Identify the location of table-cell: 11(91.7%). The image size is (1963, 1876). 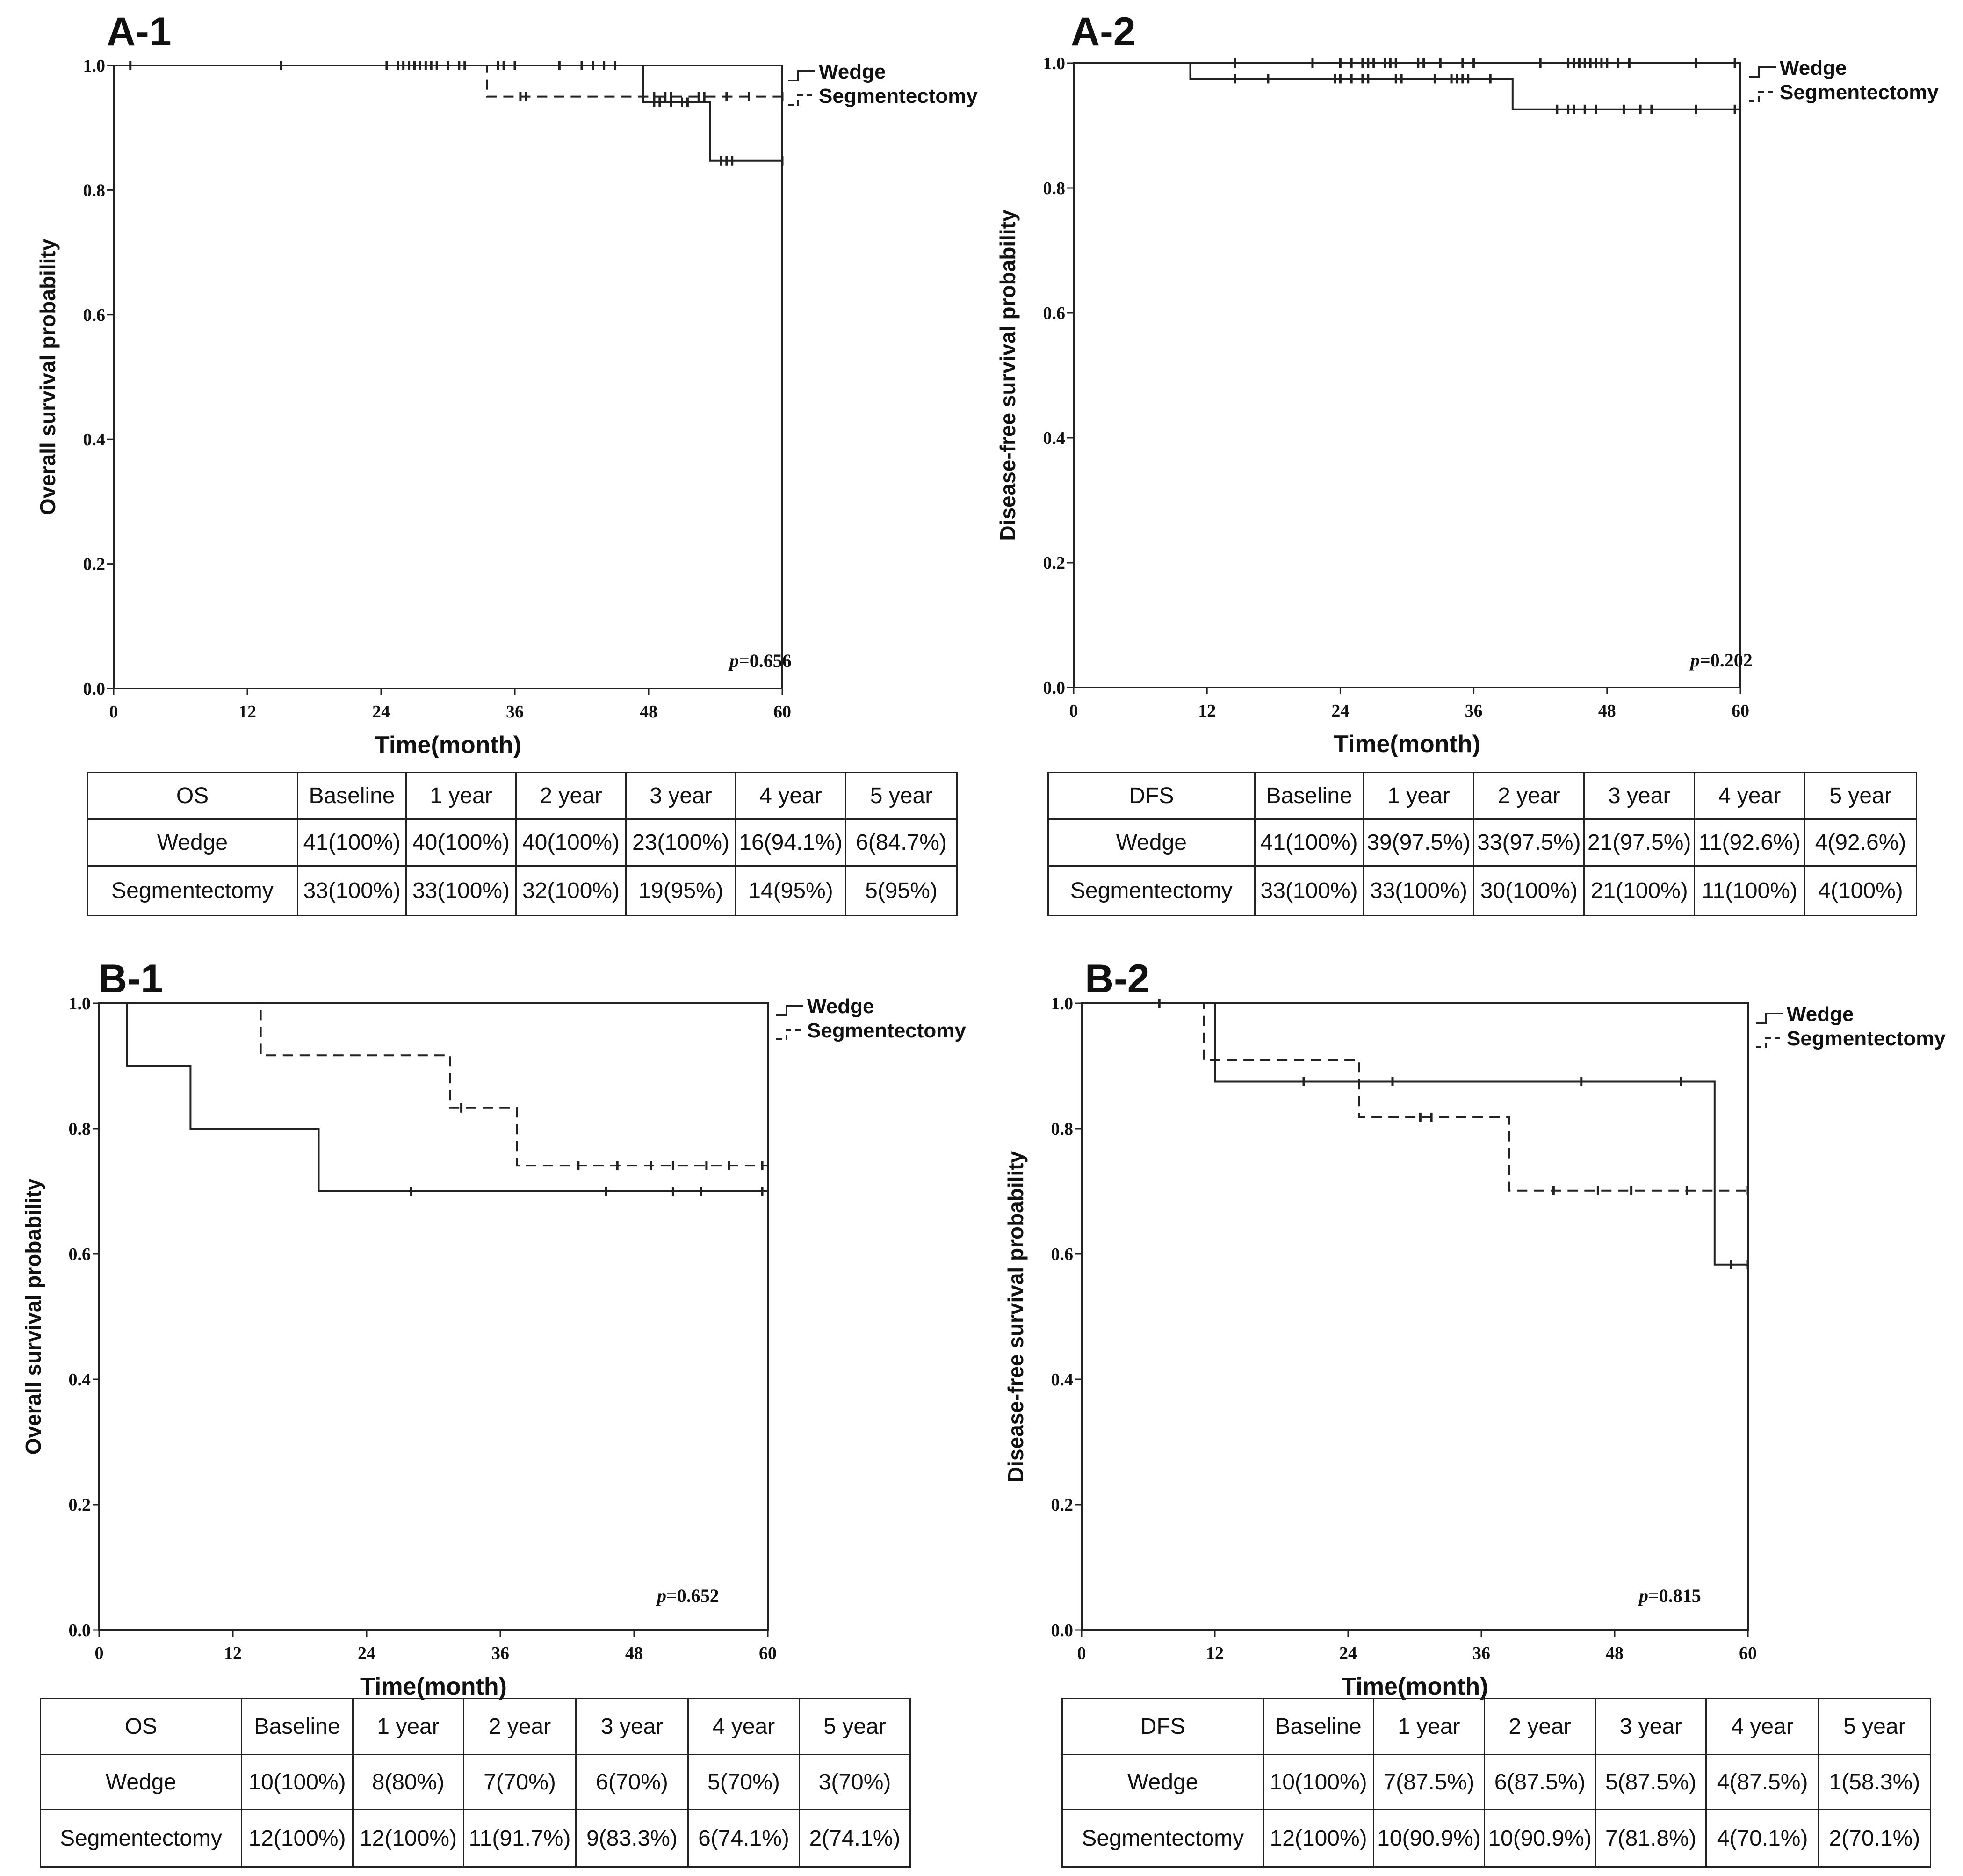
(520, 1838).